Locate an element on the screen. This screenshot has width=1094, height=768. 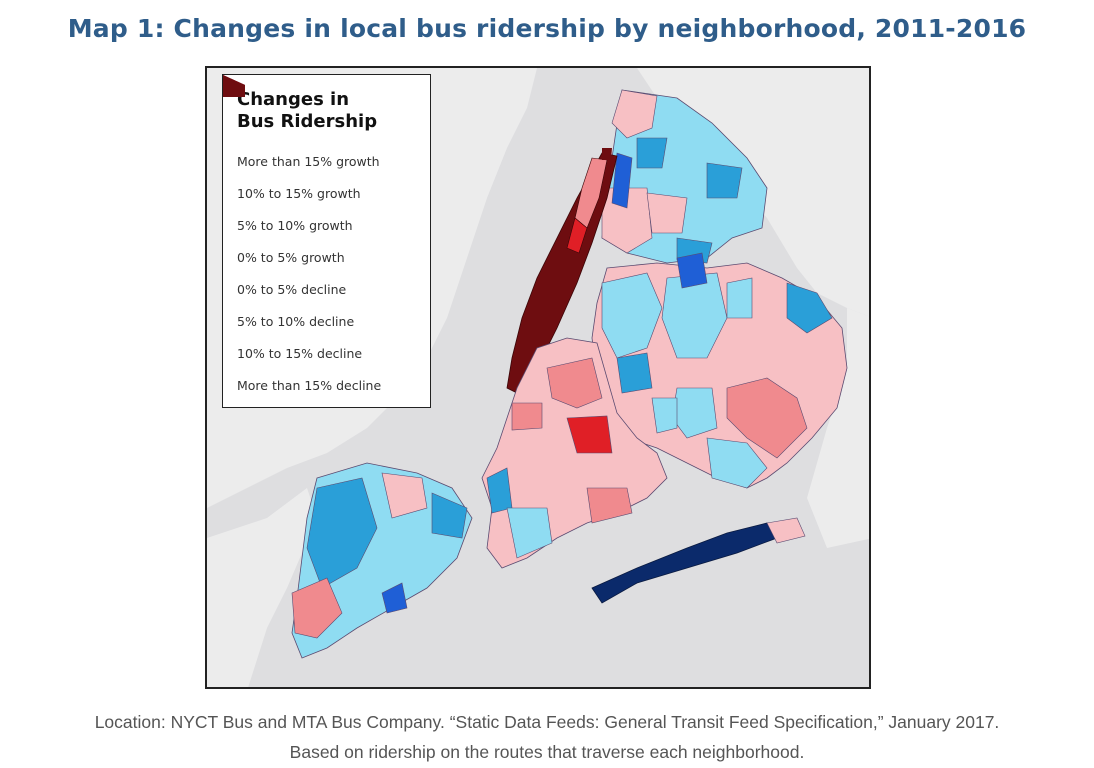
legend-item: More than 15% growth is located at coordinates (320, 126).